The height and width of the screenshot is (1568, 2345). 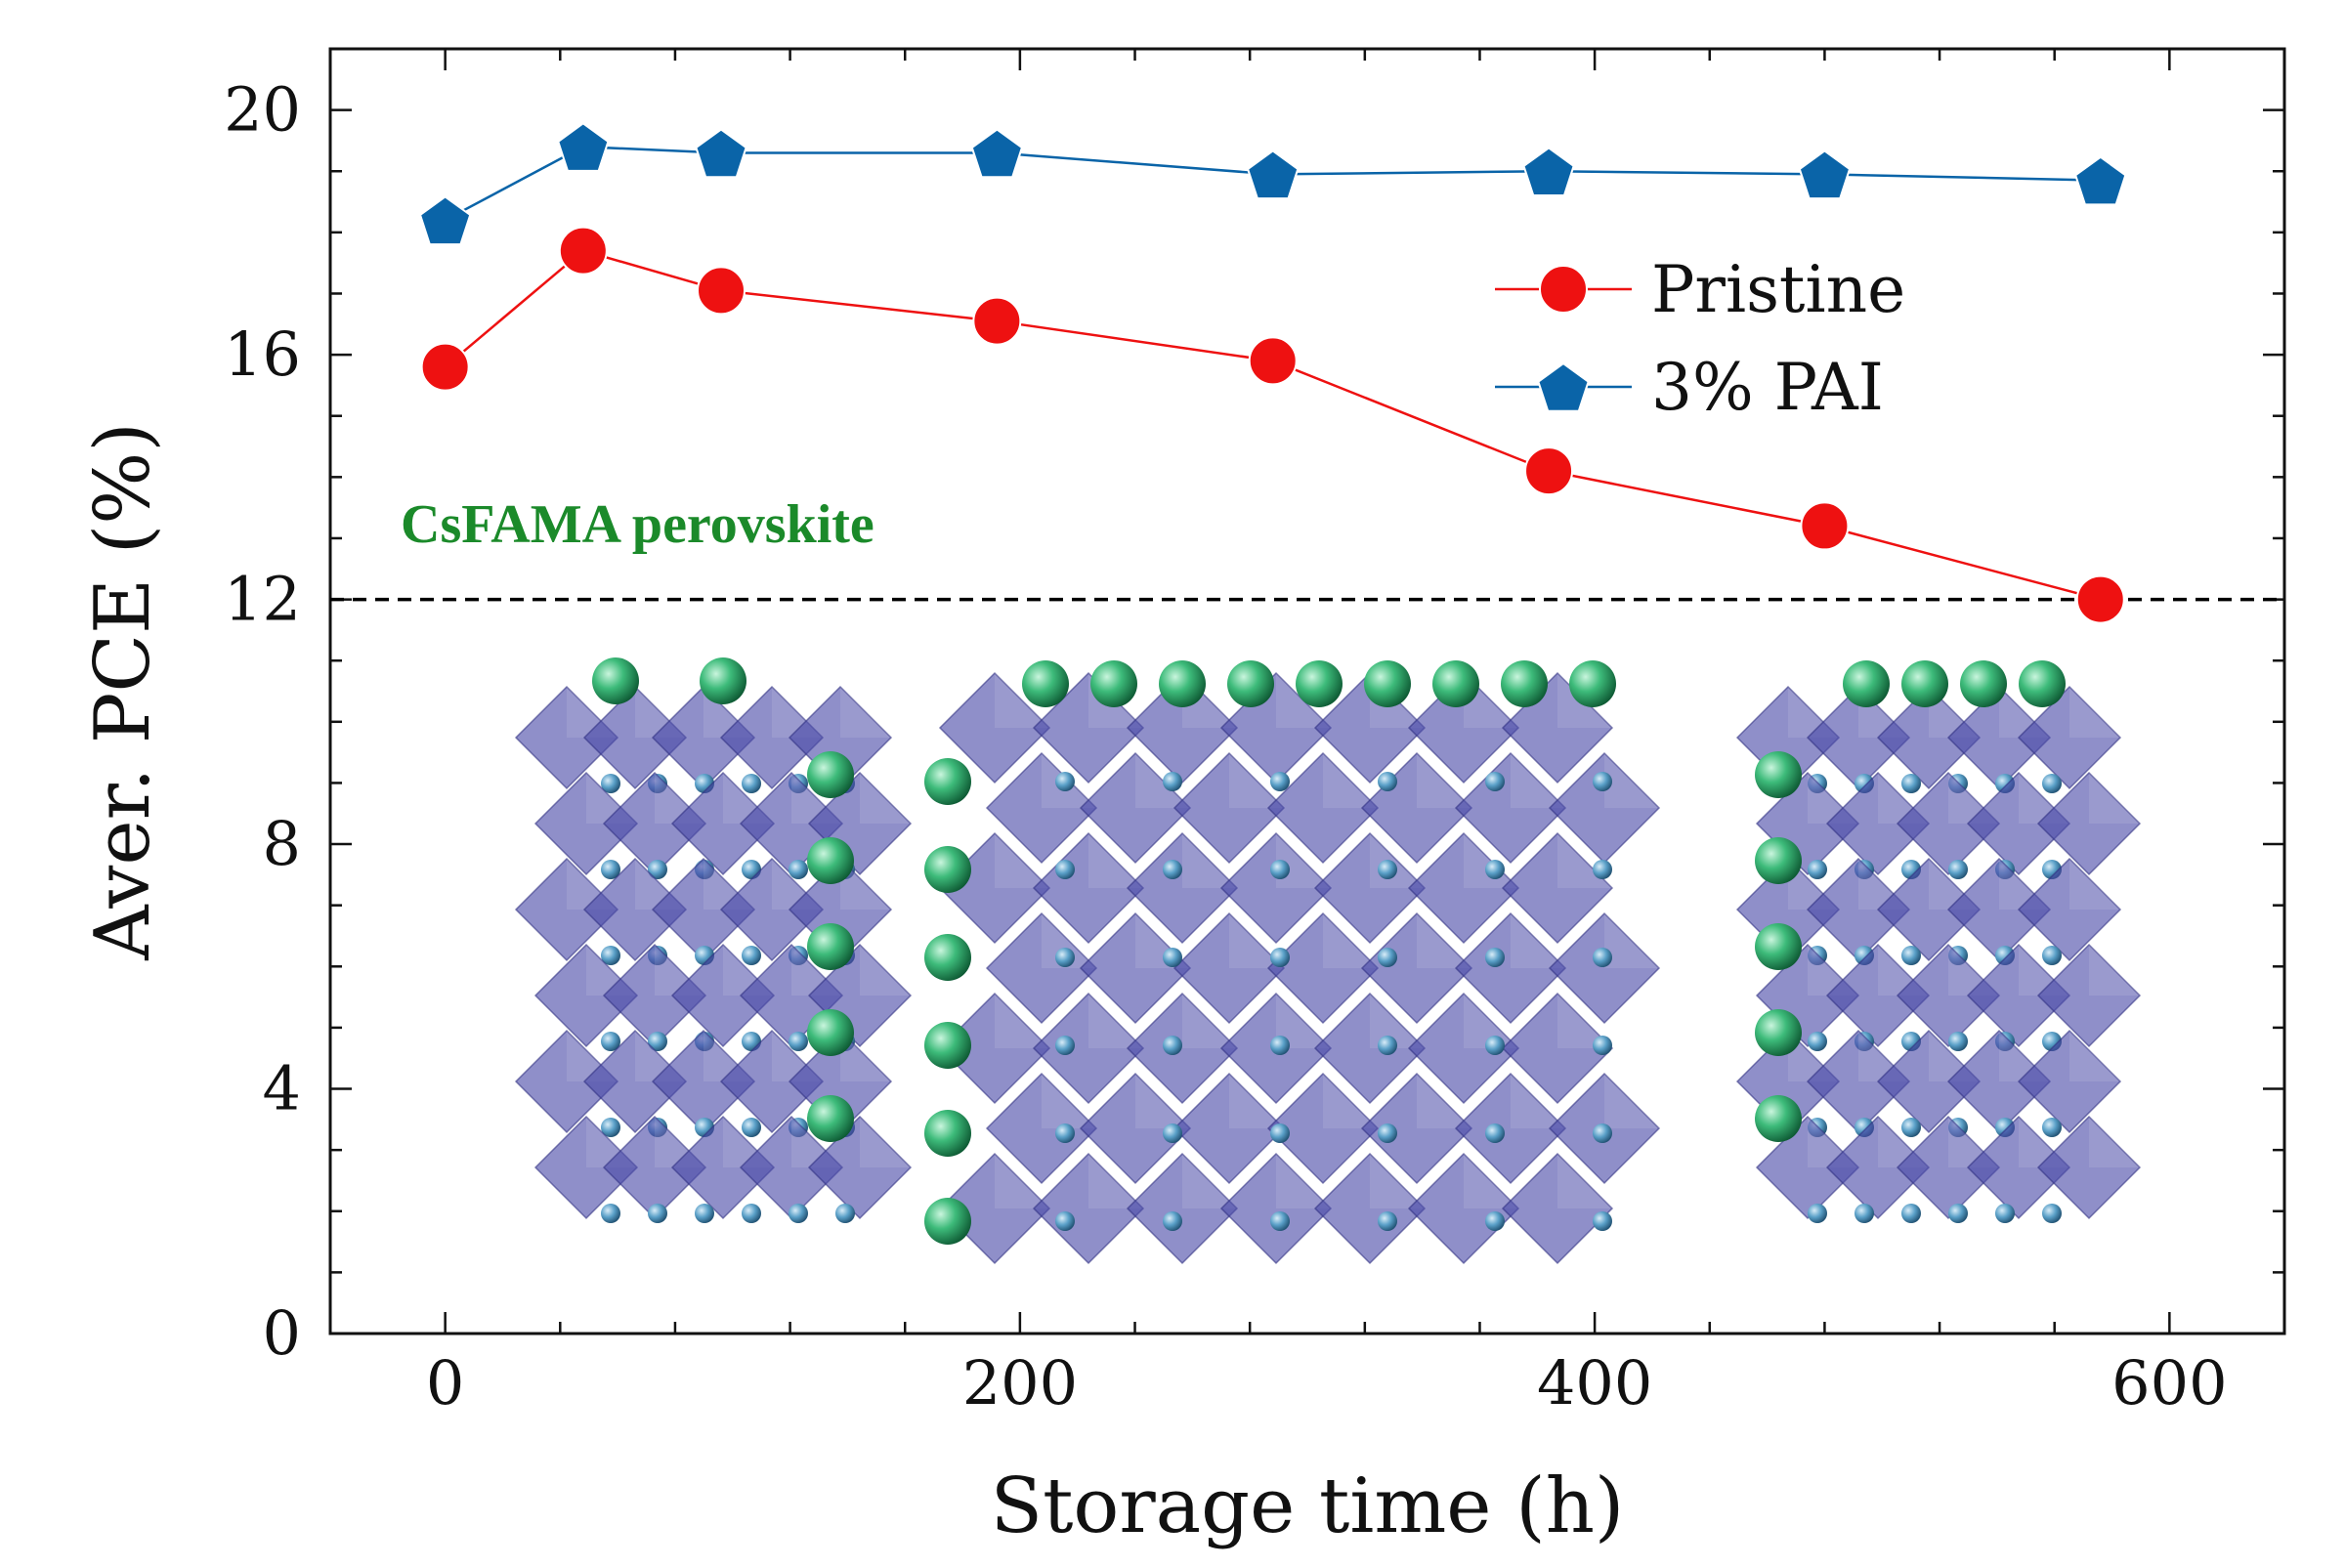 What do you see at coordinates (1631, 1101) in the screenshot?
I see `octahedron-middle-5-6-facet` at bounding box center [1631, 1101].